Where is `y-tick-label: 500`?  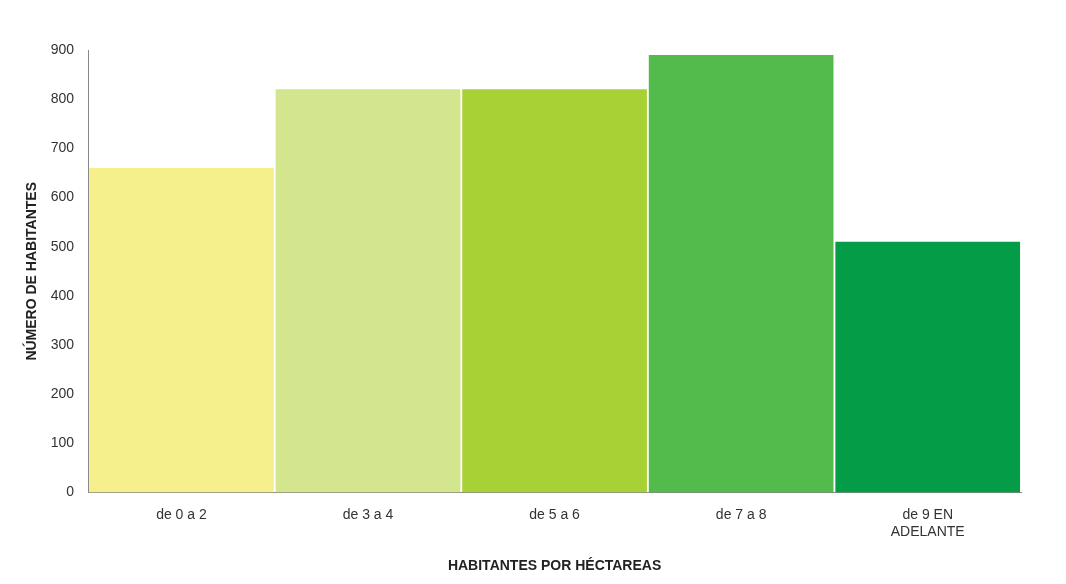 y-tick-label: 500 is located at coordinates (62, 245).